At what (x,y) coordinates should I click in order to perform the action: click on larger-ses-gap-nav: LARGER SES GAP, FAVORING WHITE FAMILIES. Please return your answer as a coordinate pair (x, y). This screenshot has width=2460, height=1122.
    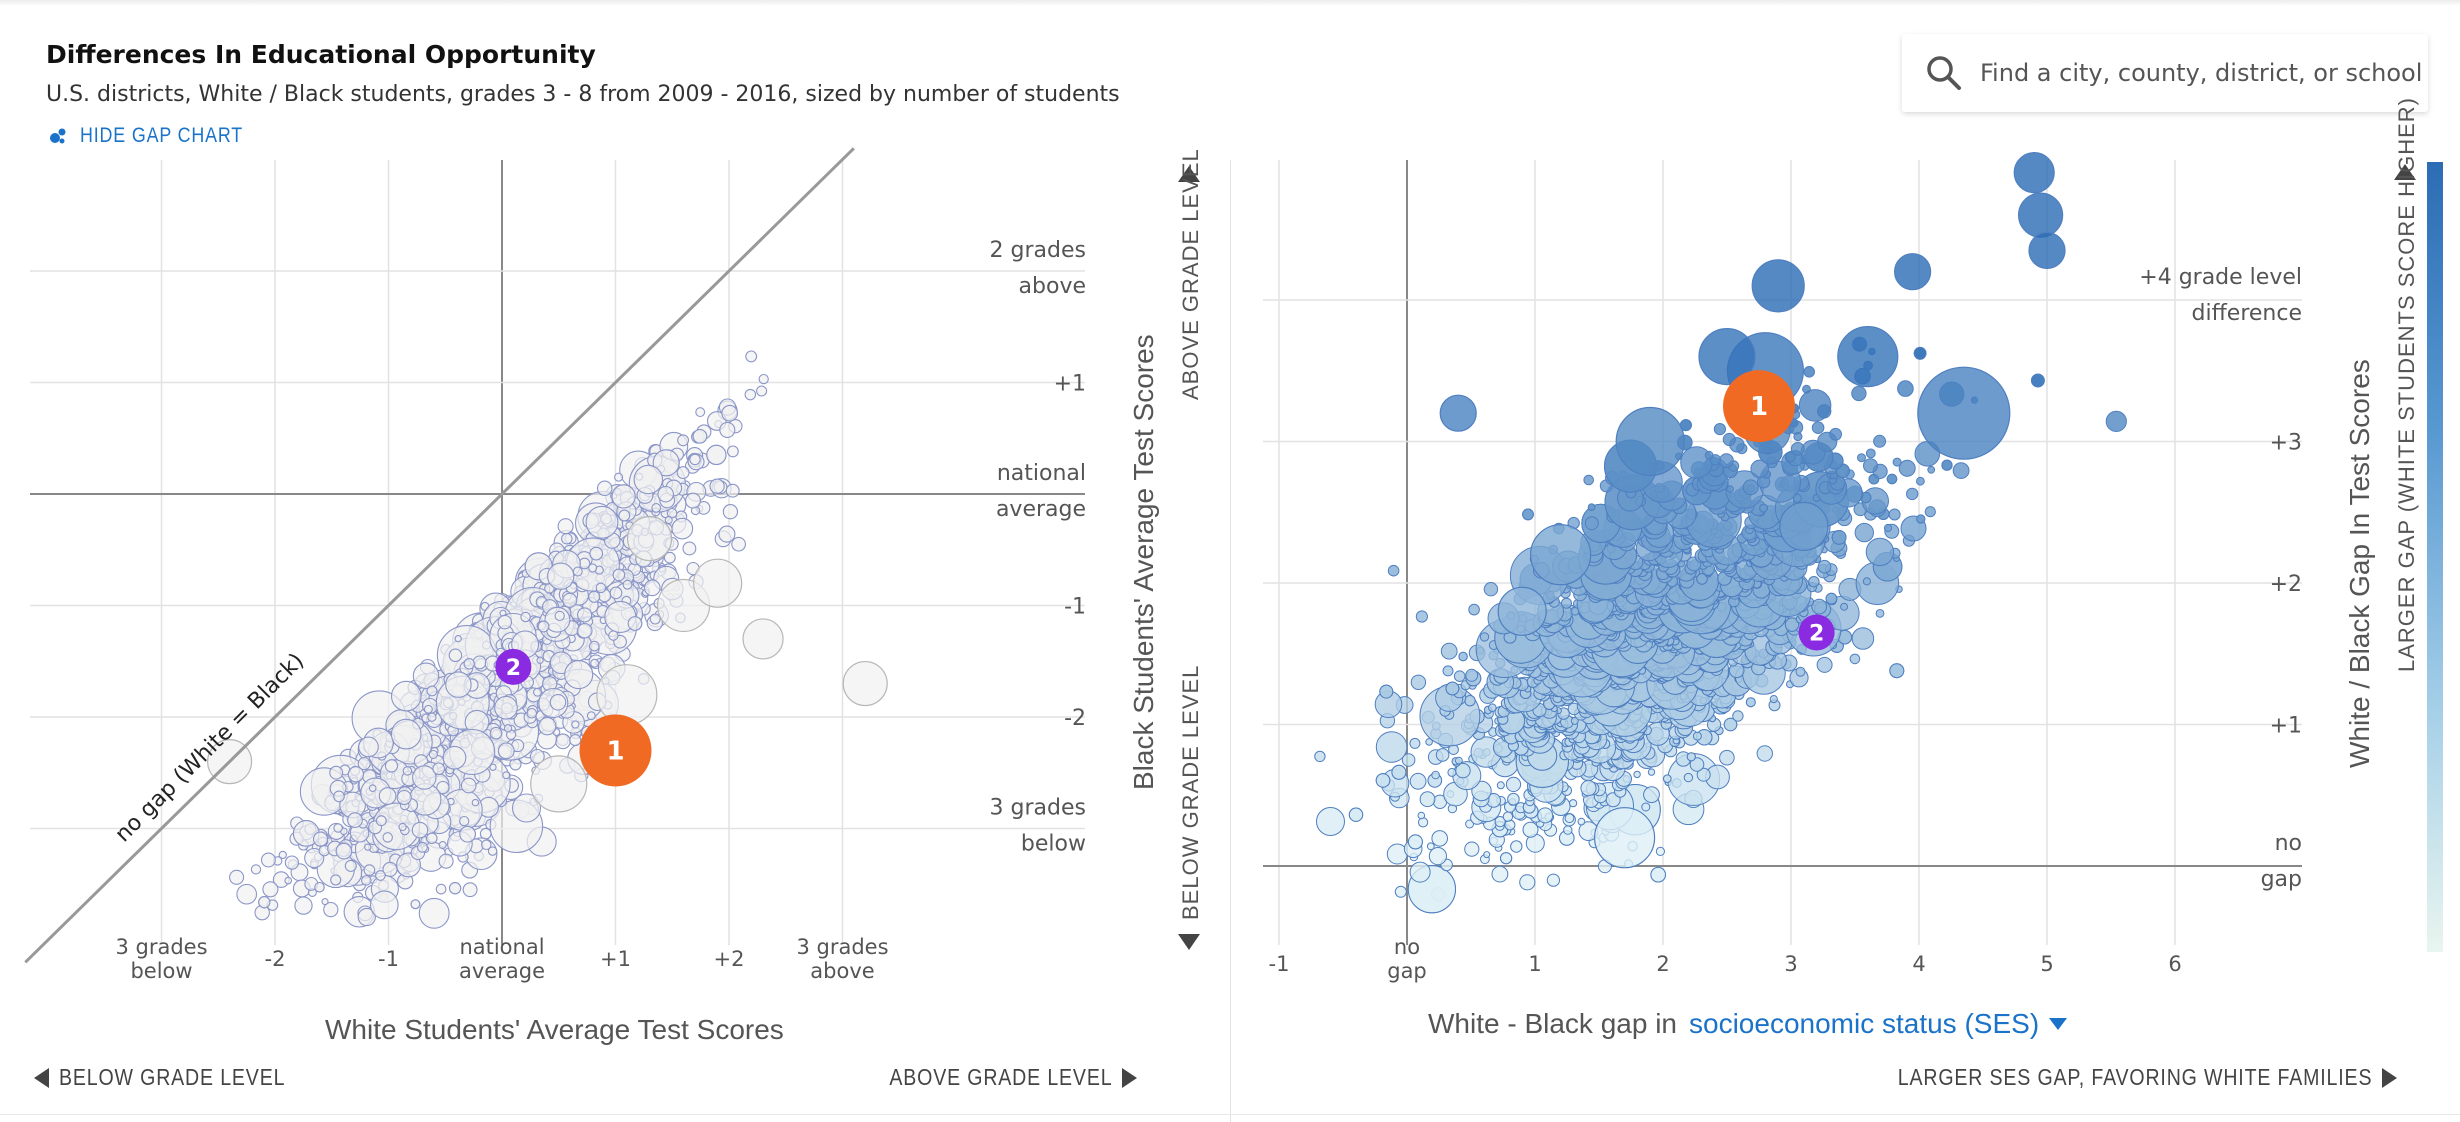
    Looking at the image, I should click on (2106, 1077).